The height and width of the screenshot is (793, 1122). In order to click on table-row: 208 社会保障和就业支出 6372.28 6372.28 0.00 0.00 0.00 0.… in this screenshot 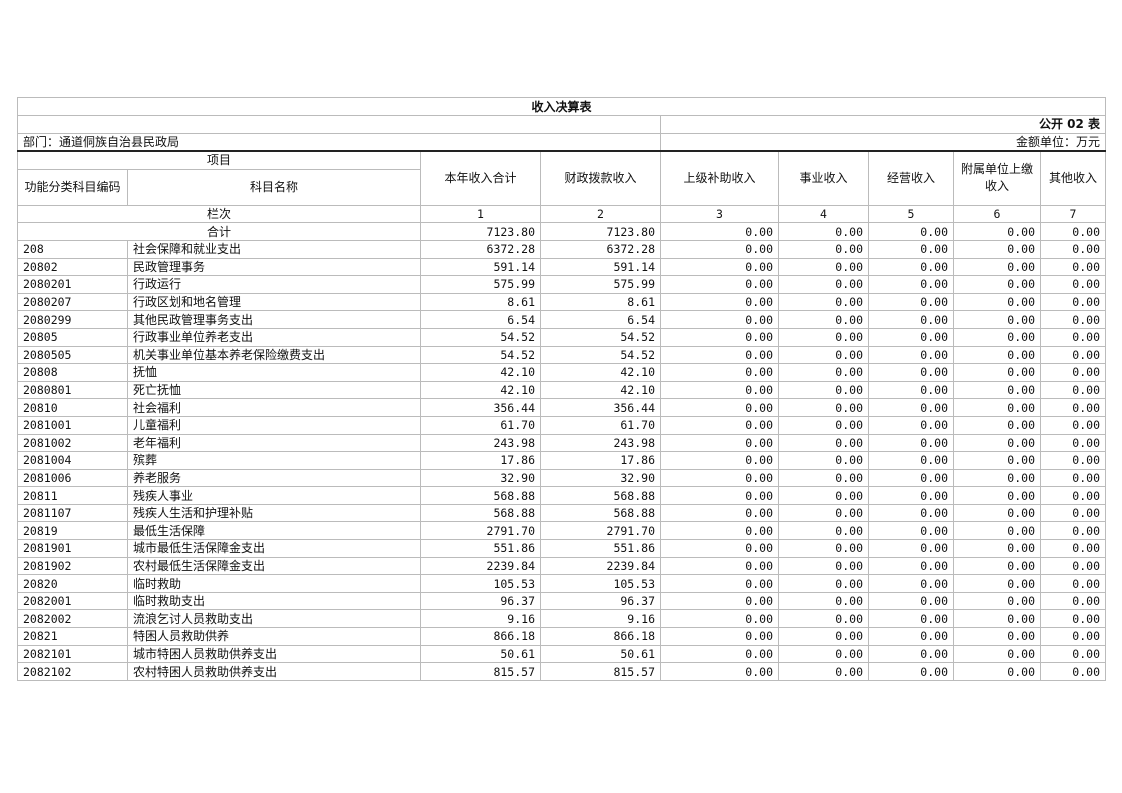, I will do `click(561, 249)`.